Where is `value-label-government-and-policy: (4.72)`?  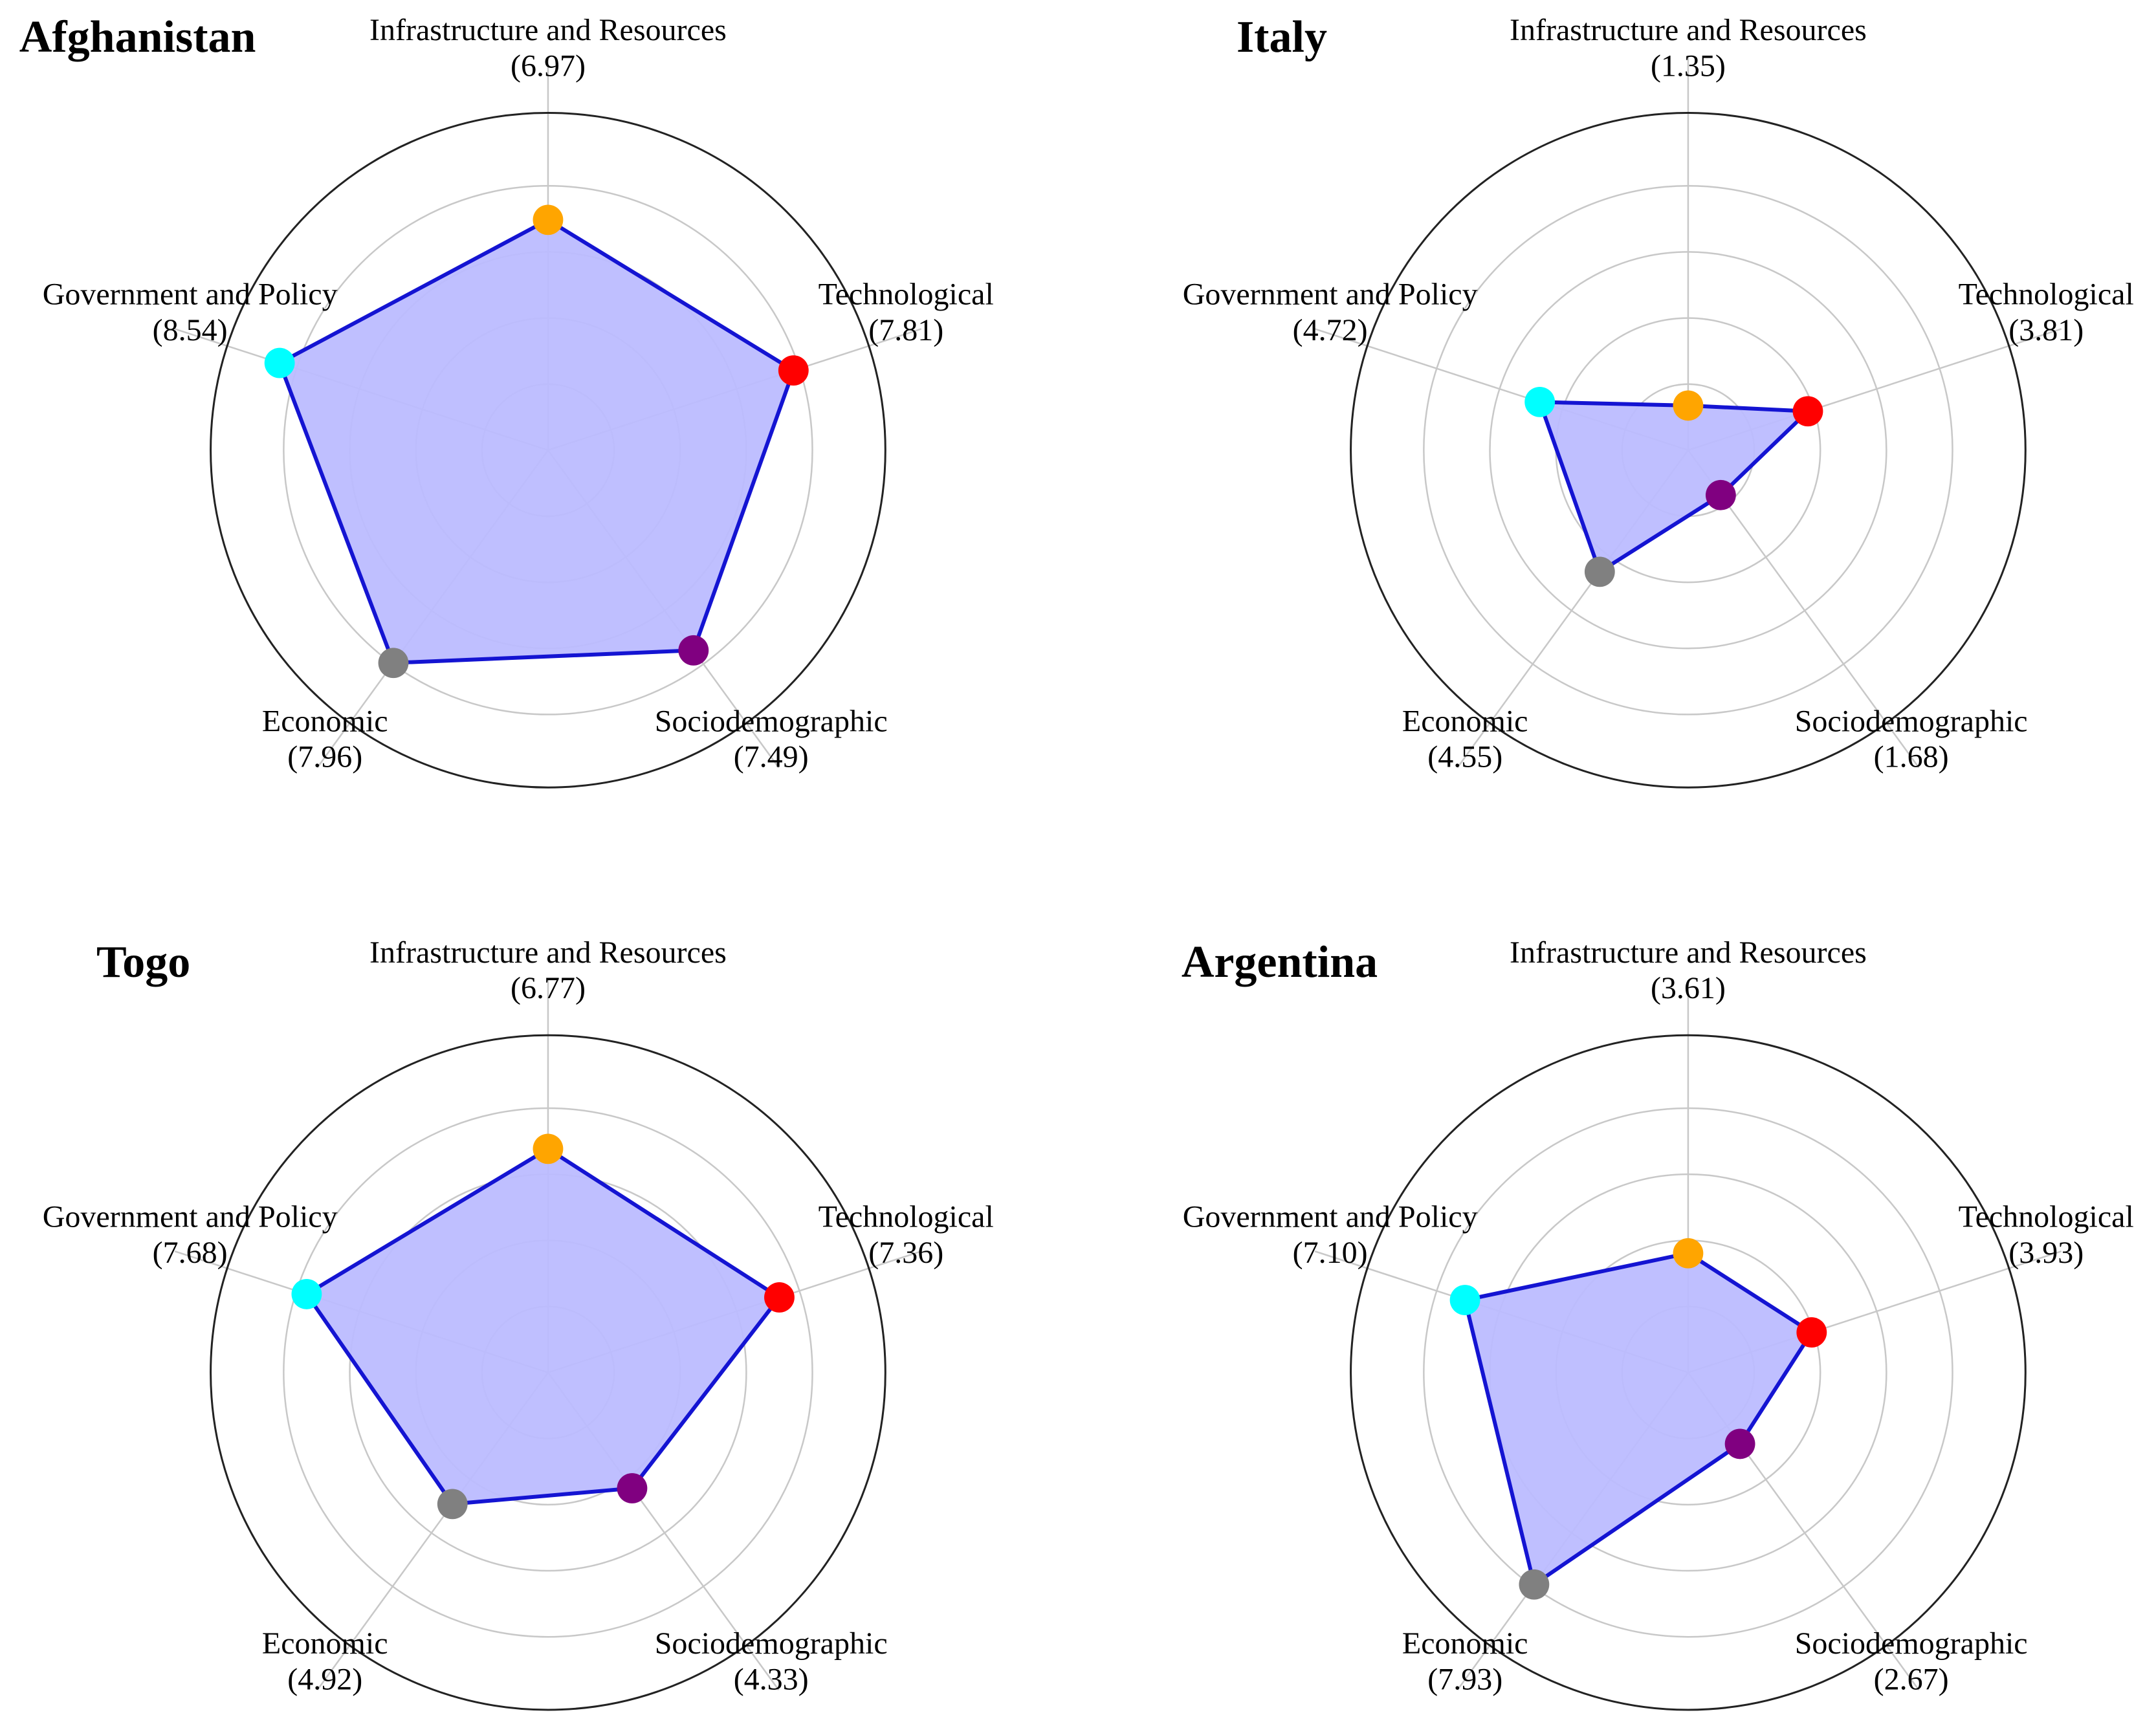
value-label-government-and-policy: (4.72) is located at coordinates (1330, 330).